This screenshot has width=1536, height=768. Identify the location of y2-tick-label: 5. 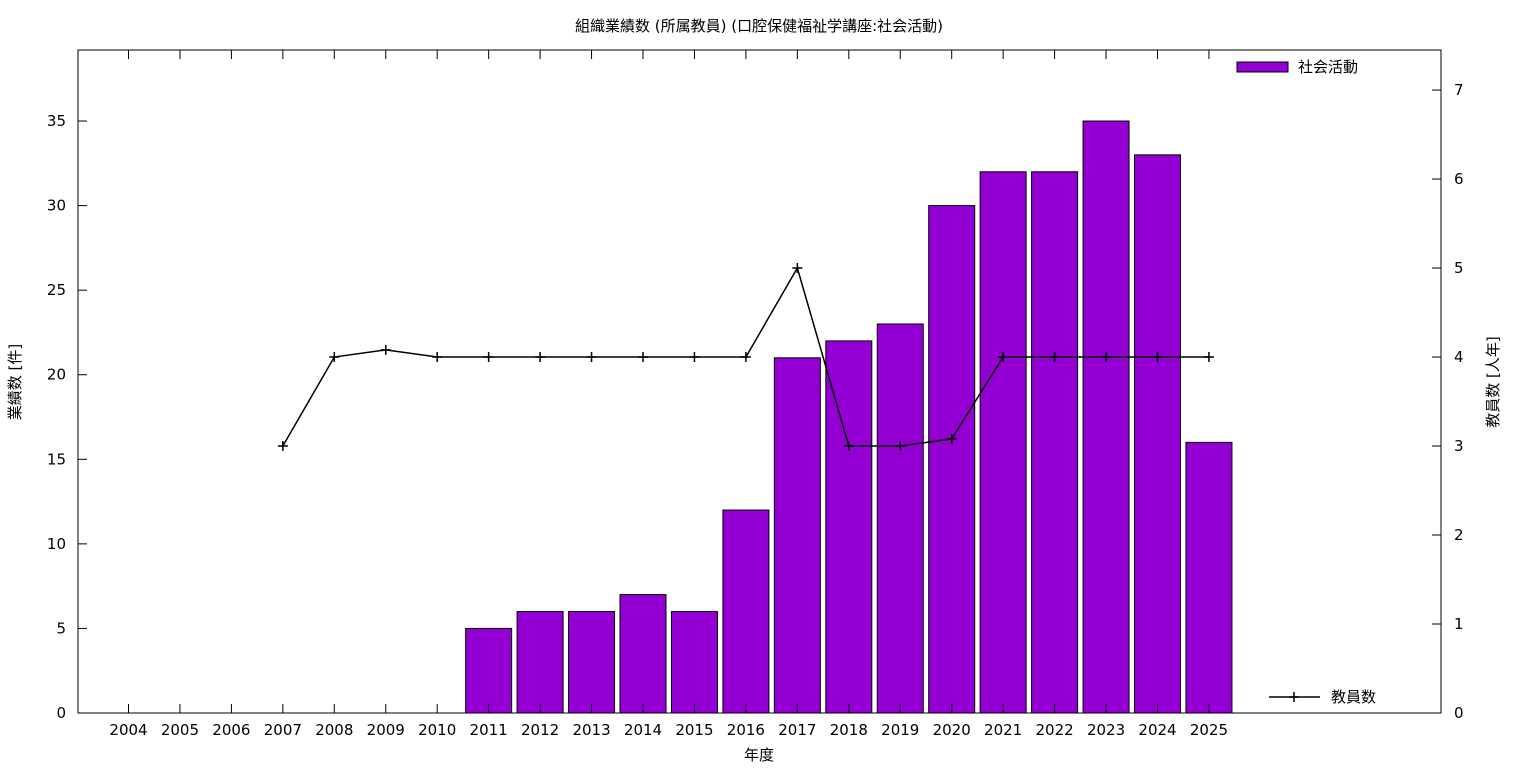
(1459, 268).